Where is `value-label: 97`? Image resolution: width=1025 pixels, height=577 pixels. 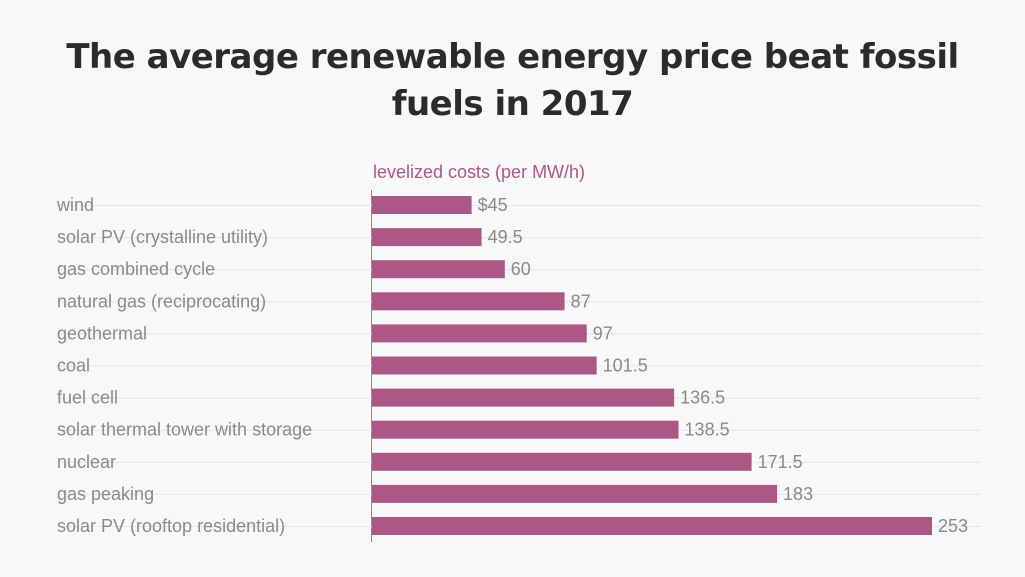 value-label: 97 is located at coordinates (603, 333).